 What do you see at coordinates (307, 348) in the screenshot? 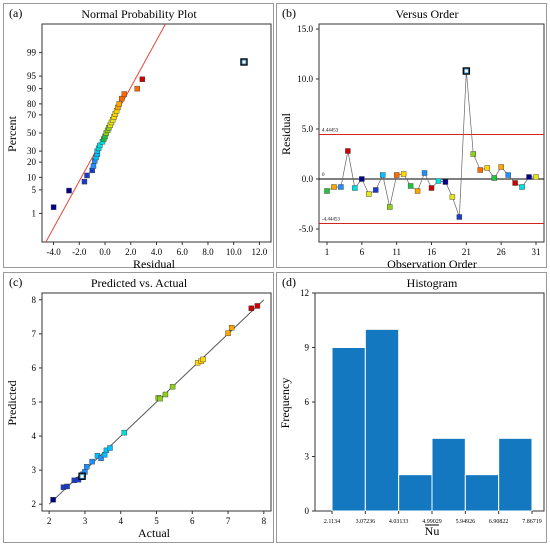
I see `y-tick-label: 9` at bounding box center [307, 348].